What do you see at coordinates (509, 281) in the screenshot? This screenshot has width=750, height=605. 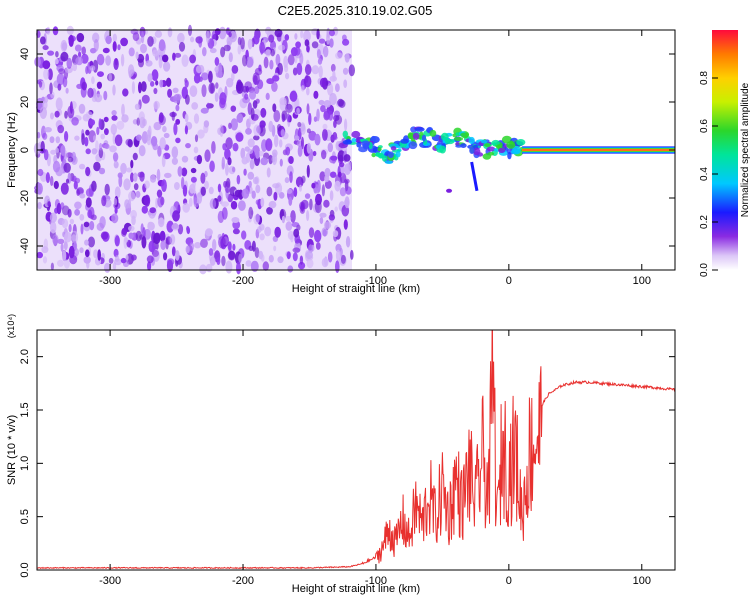 I see `x-tick-label: 0` at bounding box center [509, 281].